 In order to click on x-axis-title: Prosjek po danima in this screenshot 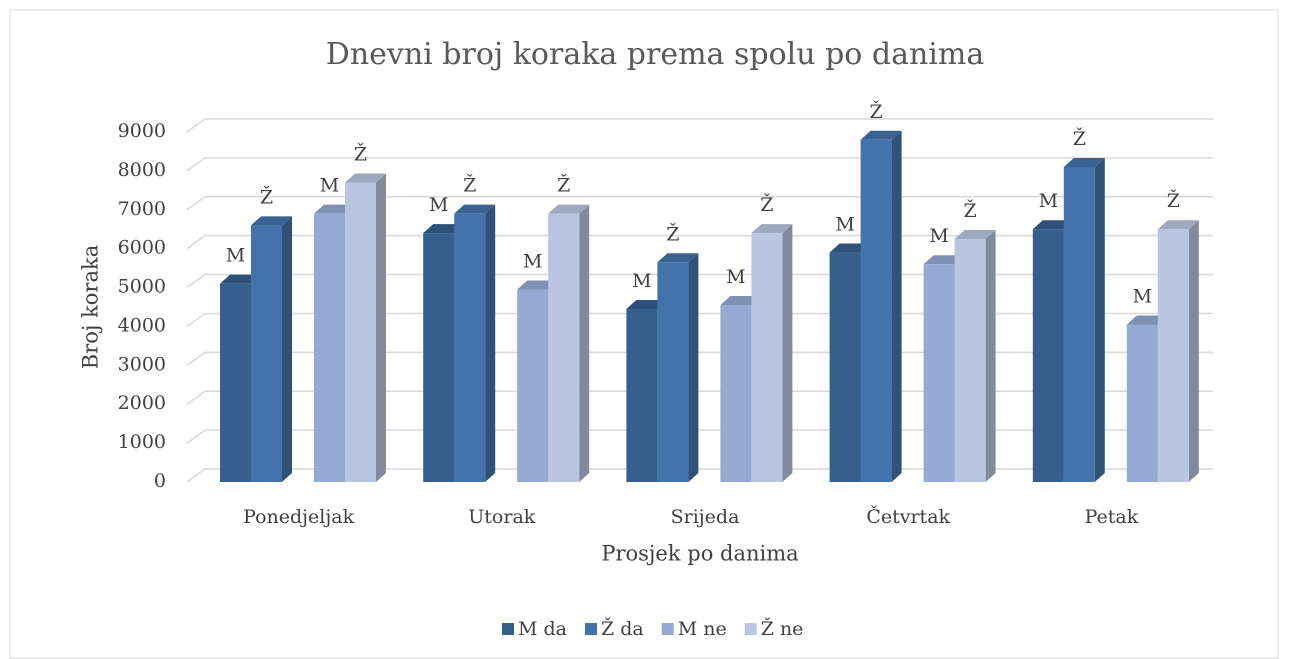, I will do `click(699, 554)`.